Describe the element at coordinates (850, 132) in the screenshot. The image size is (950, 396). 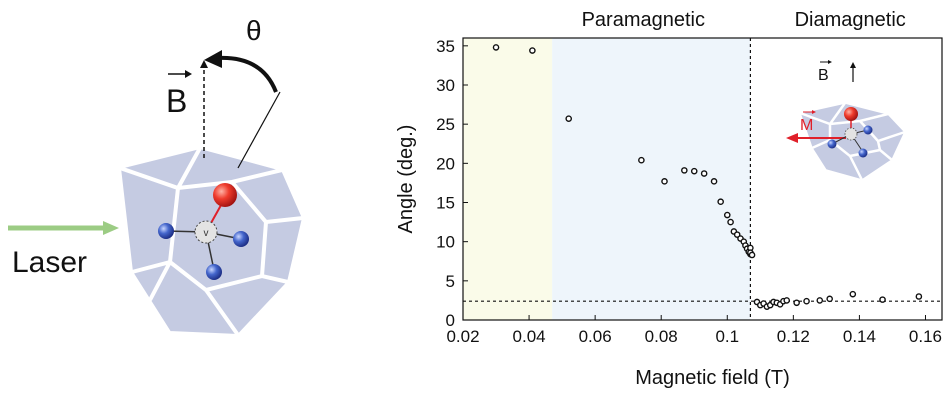
I see `inset-nv-molecule-icon` at that location.